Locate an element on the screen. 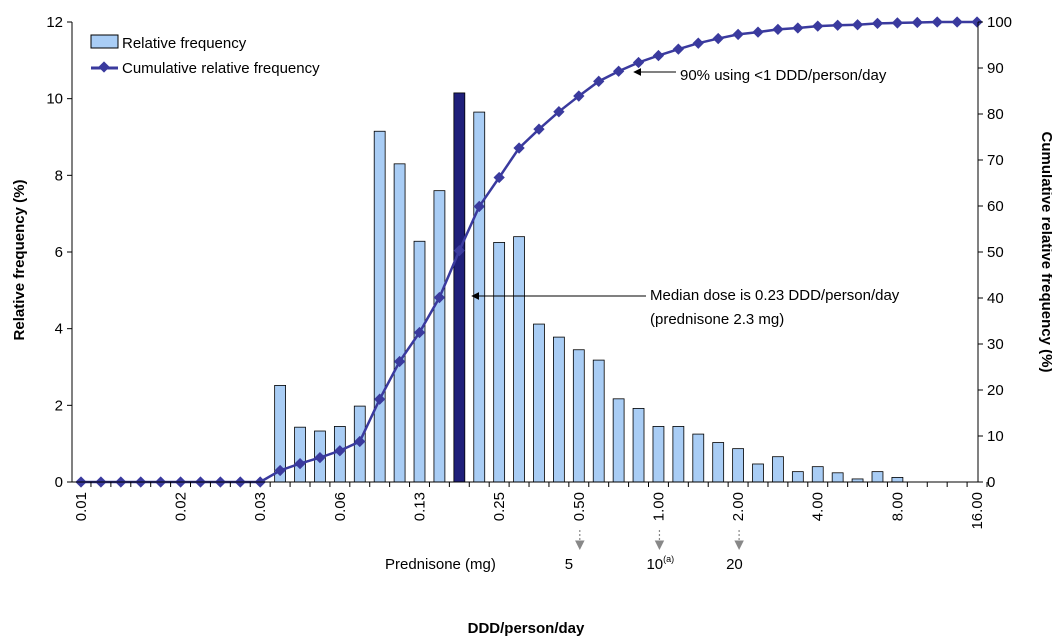  y2-tick-label: 30 is located at coordinates (995, 344).